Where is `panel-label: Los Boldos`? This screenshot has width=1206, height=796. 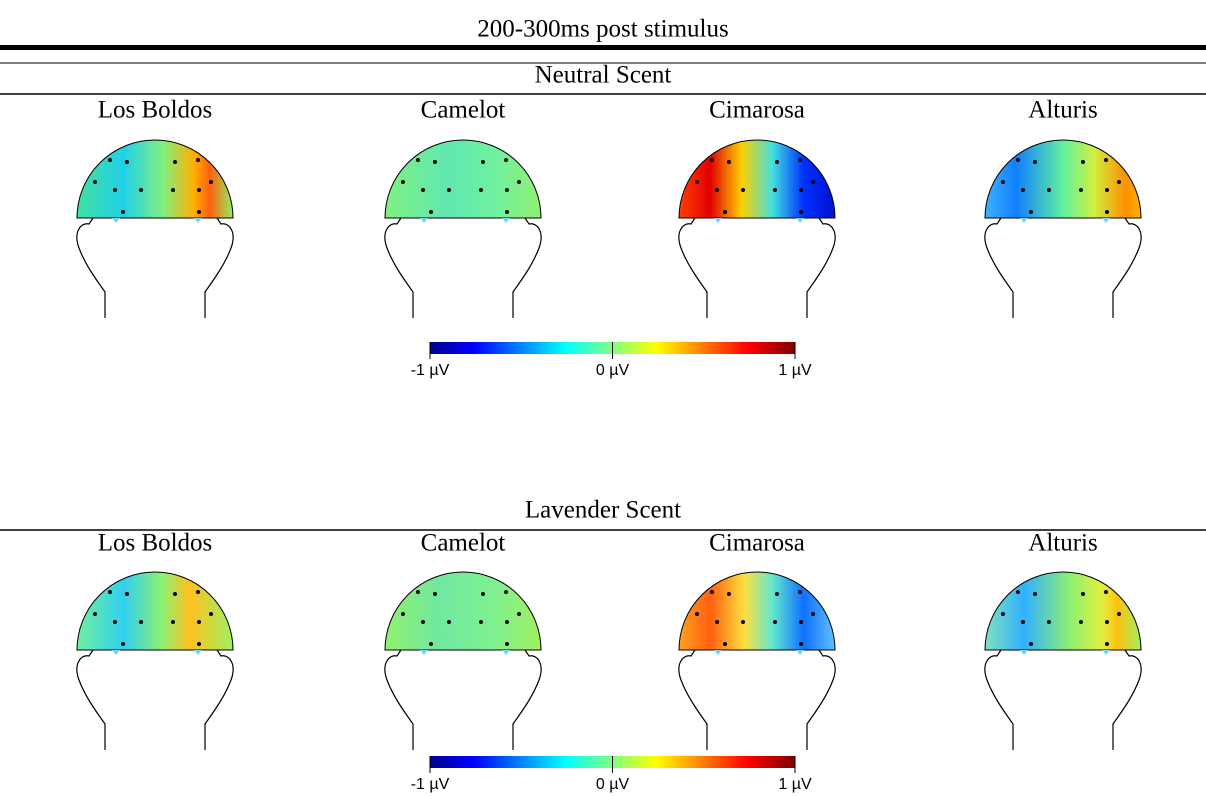 panel-label: Los Boldos is located at coordinates (155, 543).